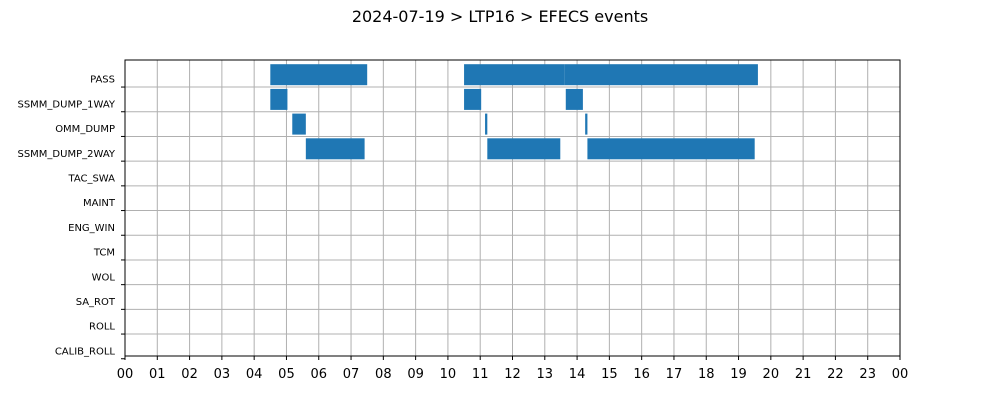 The width and height of the screenshot is (1000, 400). What do you see at coordinates (318, 374) in the screenshot?
I see `x-tick-label: 06` at bounding box center [318, 374].